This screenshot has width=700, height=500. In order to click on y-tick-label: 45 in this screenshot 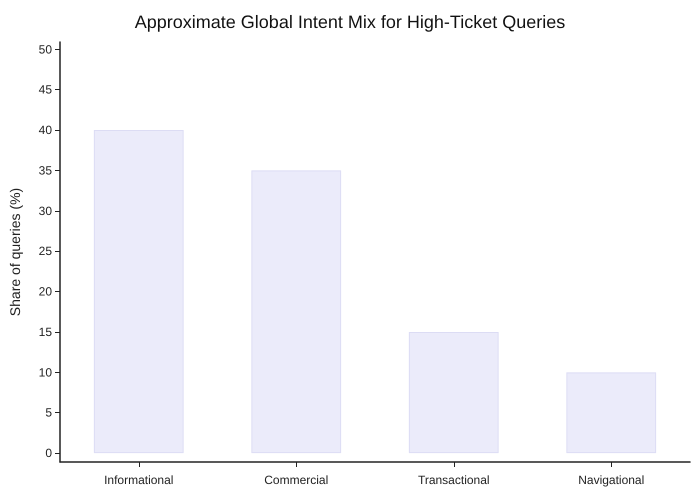, I will do `click(45, 89)`.